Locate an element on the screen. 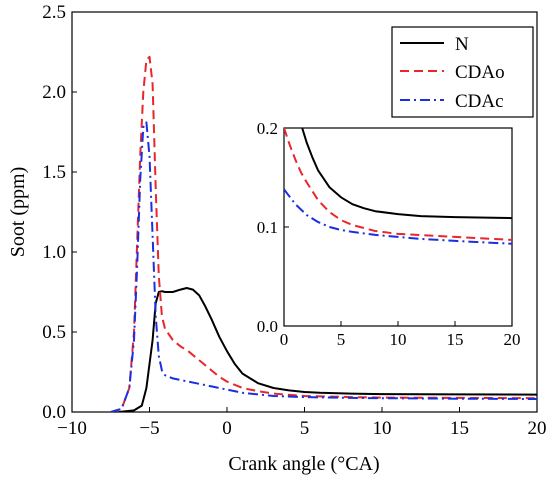  legend-label-cdac: CDAc is located at coordinates (479, 101).